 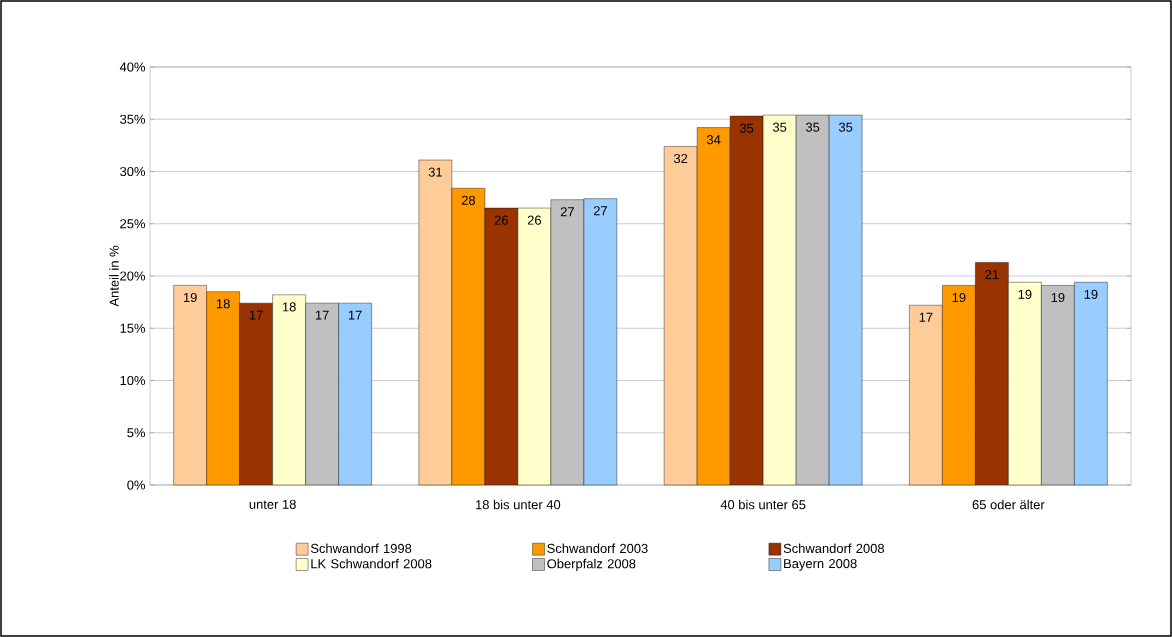 I want to click on y-tick-label: 15%, so click(x=133, y=328).